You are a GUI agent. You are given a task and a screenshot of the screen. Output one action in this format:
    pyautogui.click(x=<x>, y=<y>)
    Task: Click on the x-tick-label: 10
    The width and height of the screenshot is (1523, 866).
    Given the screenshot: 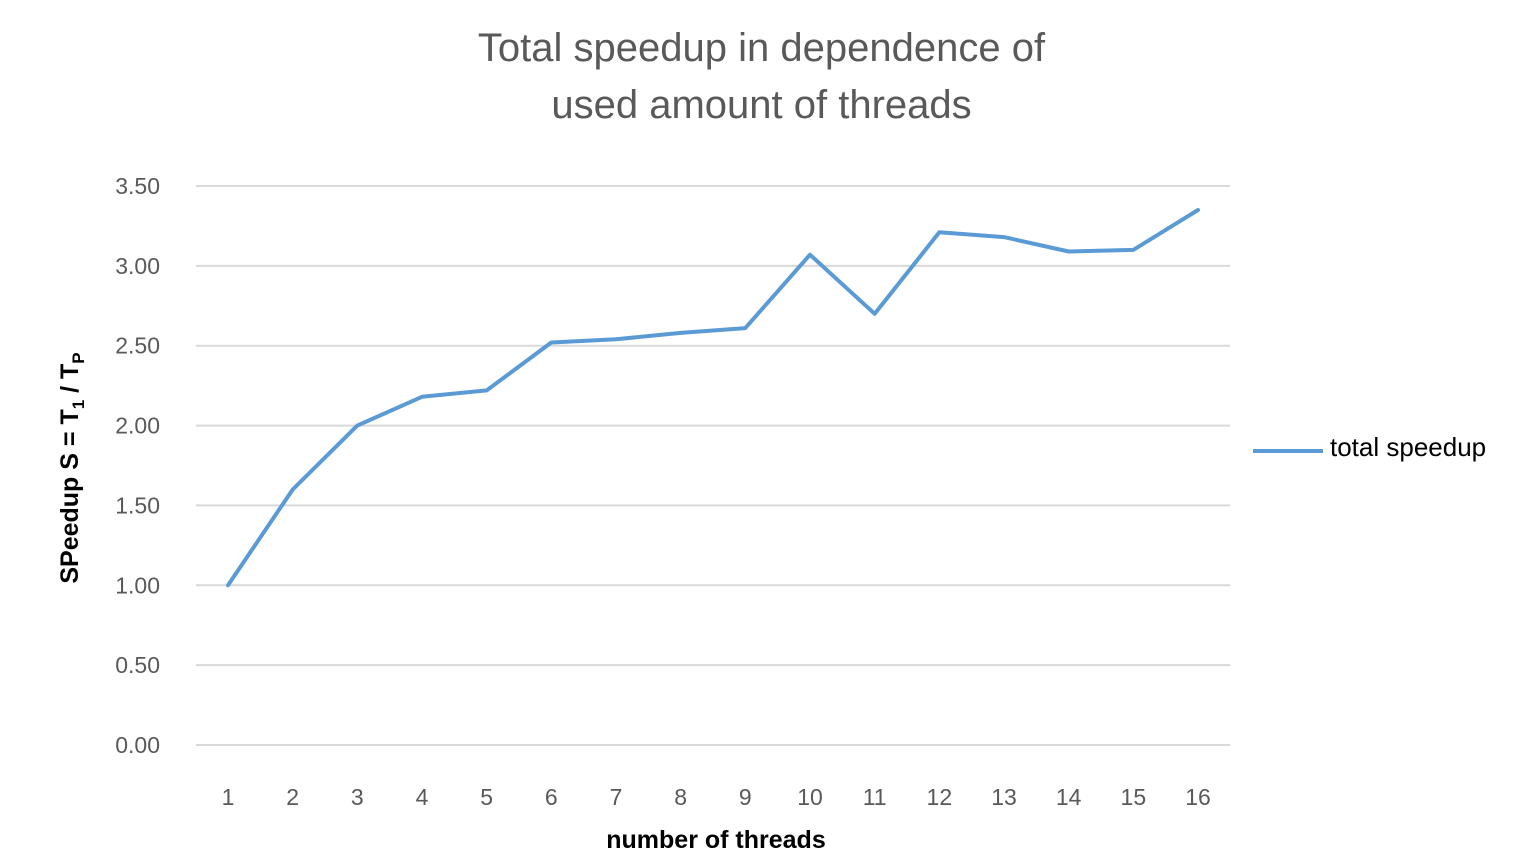 What is the action you would take?
    pyautogui.click(x=810, y=797)
    